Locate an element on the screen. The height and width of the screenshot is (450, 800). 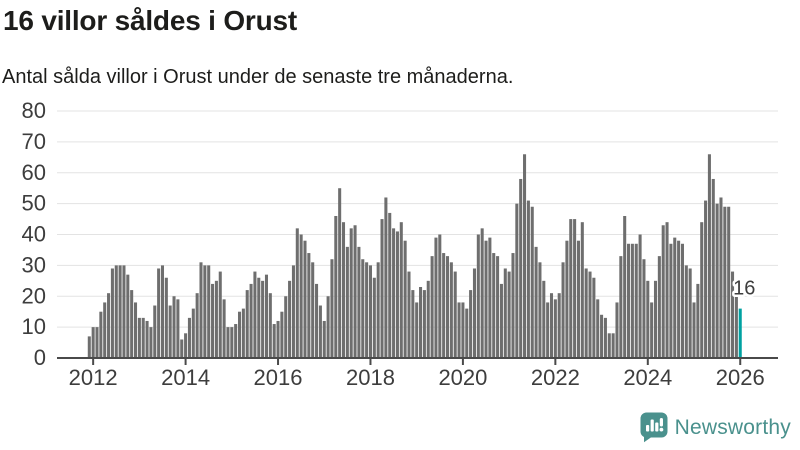
highlight-bar is located at coordinates (740, 333).